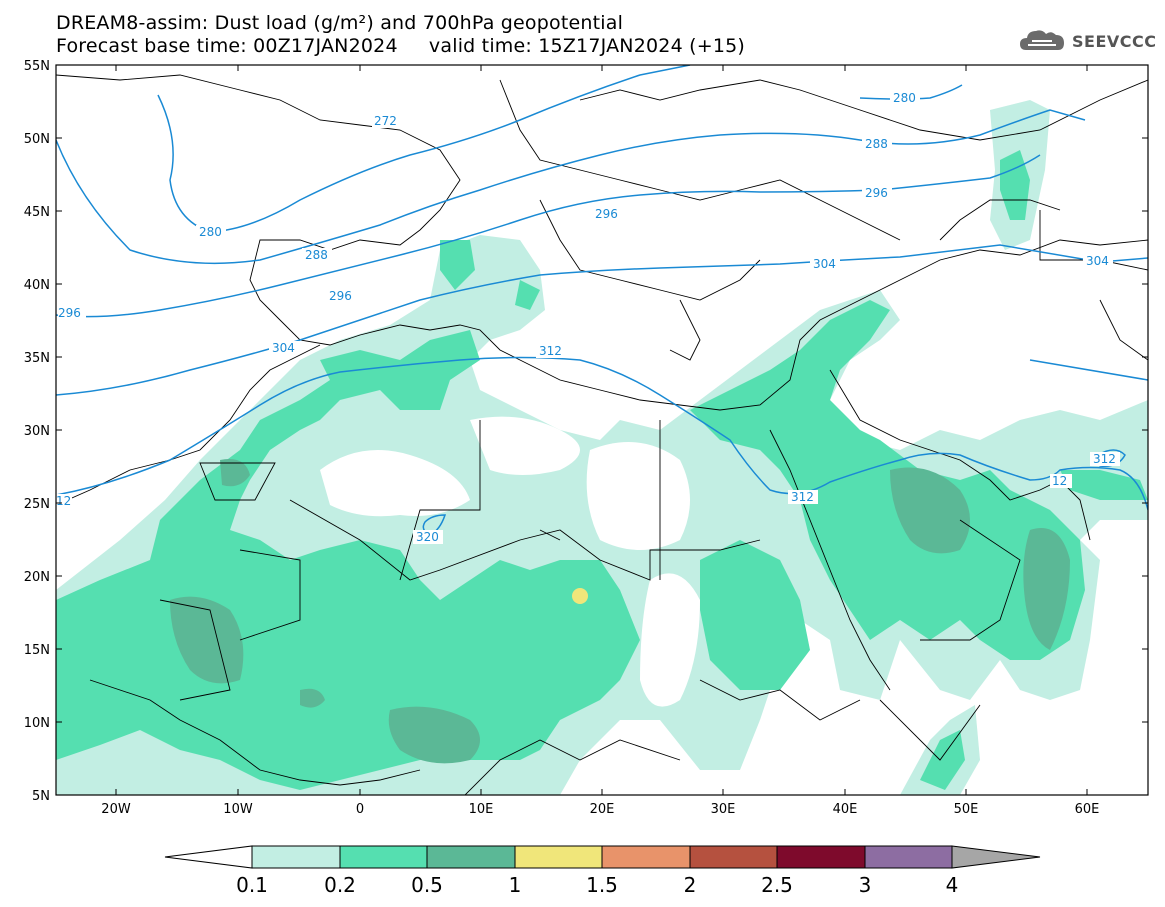 Image resolution: width=1165 pixels, height=907 pixels. What do you see at coordinates (845, 809) in the screenshot?
I see `lon-label: 40E` at bounding box center [845, 809].